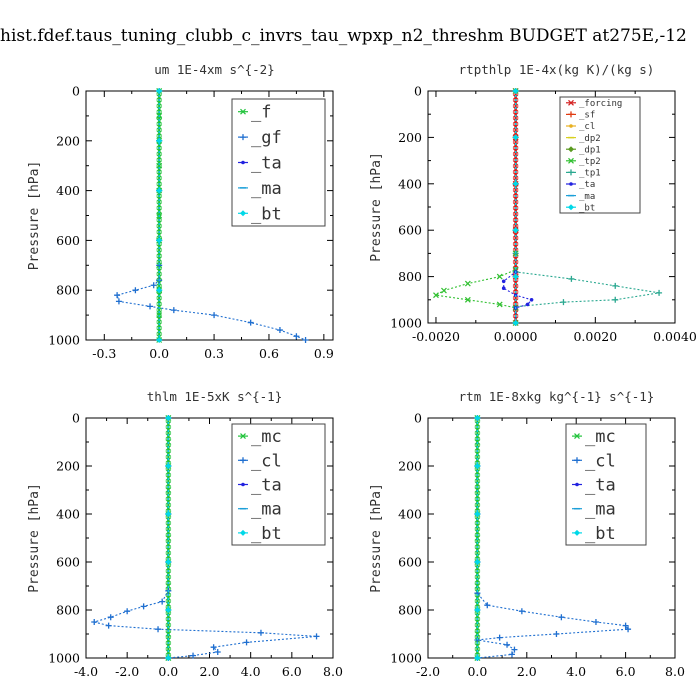  I want to click on legend-label: _forcing, so click(600, 104).